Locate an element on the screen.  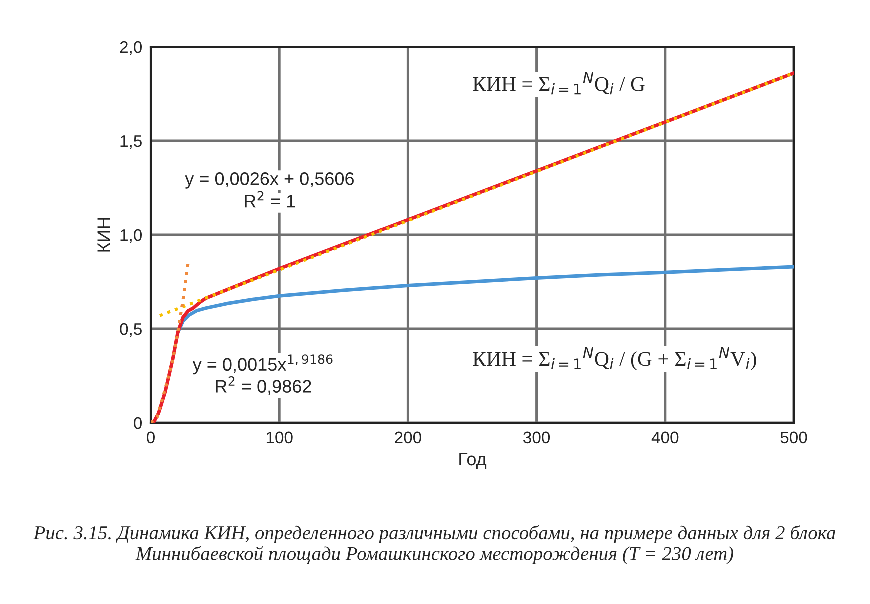
x-tick-label: 400 is located at coordinates (665, 438).